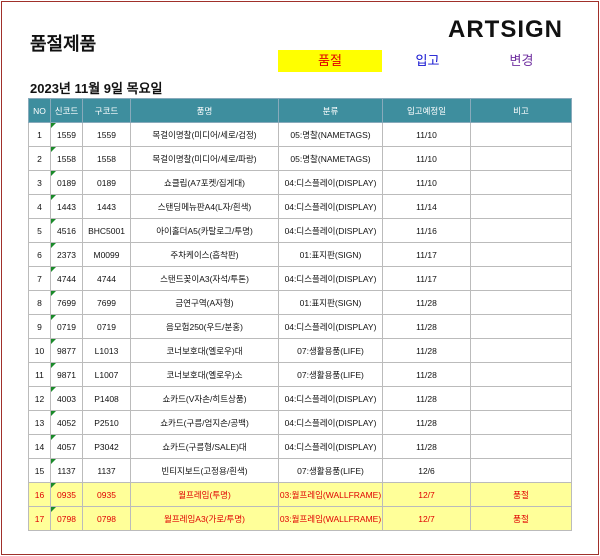  What do you see at coordinates (39, 422) in the screenshot?
I see `table-cell: 13` at bounding box center [39, 422].